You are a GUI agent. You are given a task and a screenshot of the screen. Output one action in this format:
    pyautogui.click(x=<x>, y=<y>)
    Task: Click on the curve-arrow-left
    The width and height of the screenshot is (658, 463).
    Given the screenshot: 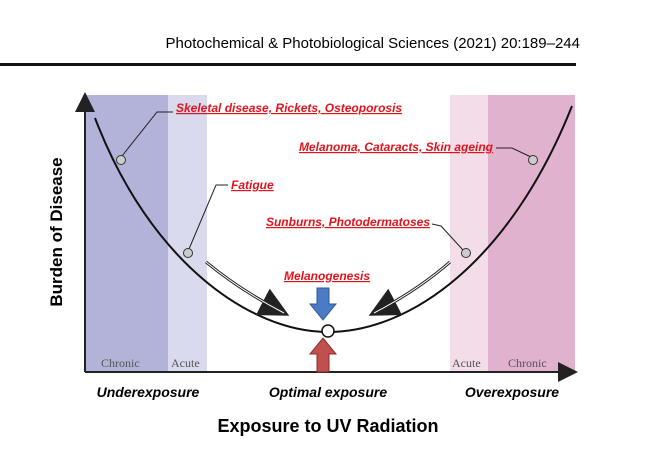 What is the action you would take?
    pyautogui.click(x=247, y=288)
    